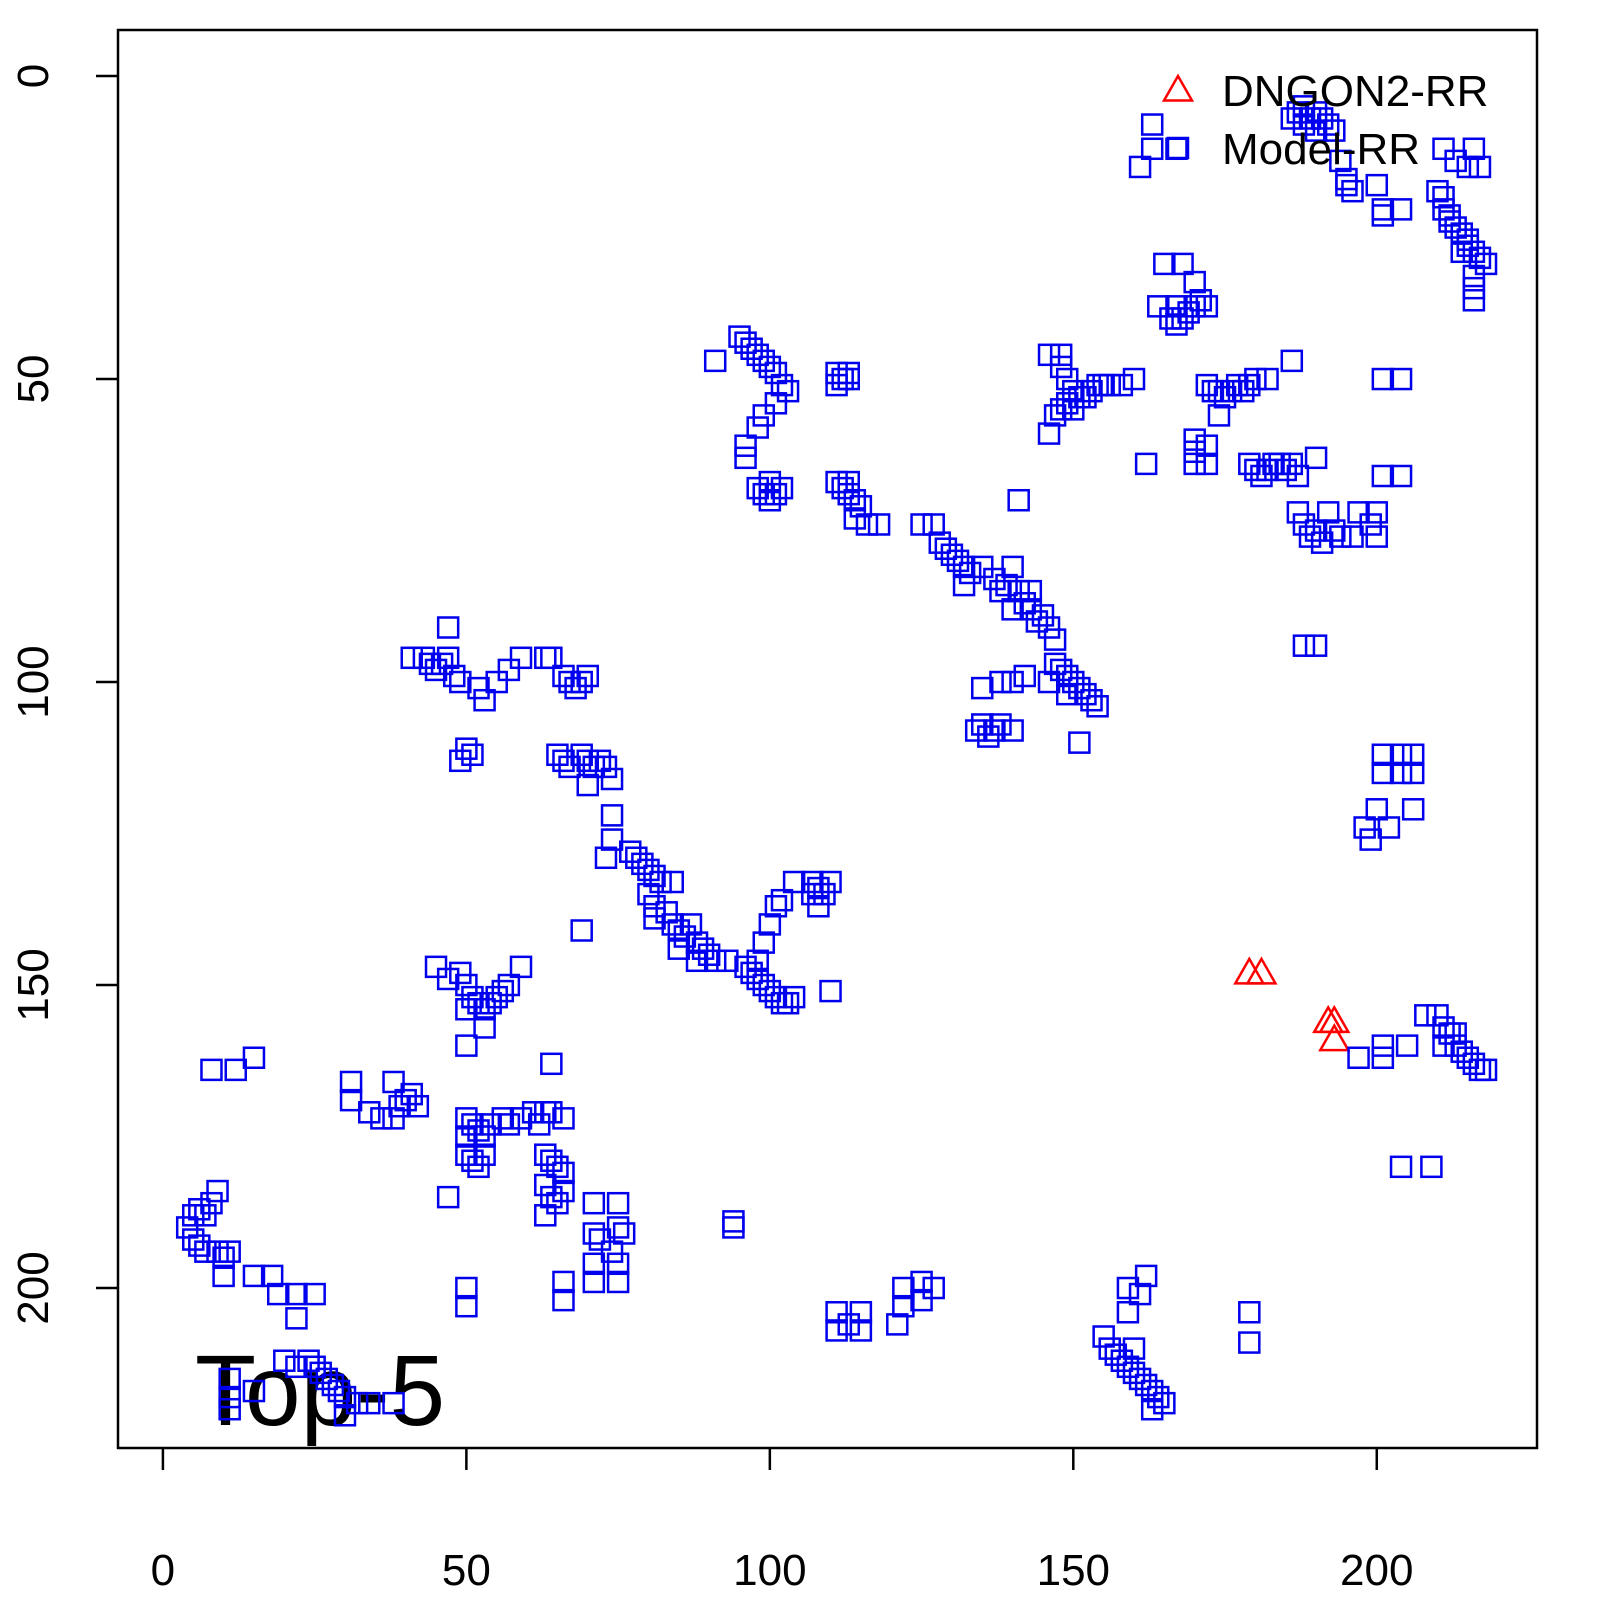  Describe the element at coordinates (33, 76) in the screenshot. I see `y-tick-label: 0` at that location.